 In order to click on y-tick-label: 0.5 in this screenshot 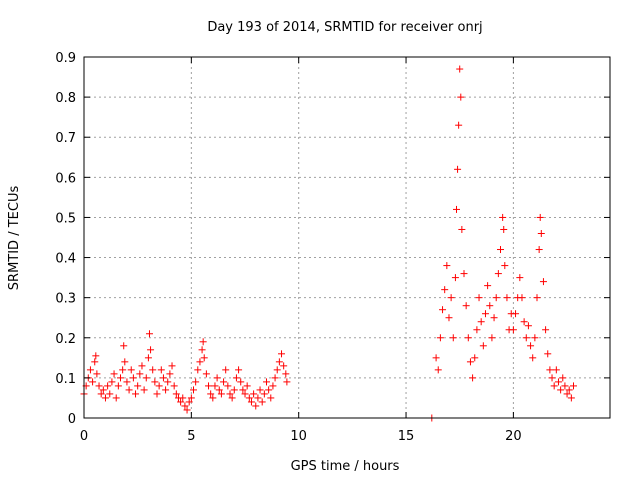, I will do `click(65, 218)`.